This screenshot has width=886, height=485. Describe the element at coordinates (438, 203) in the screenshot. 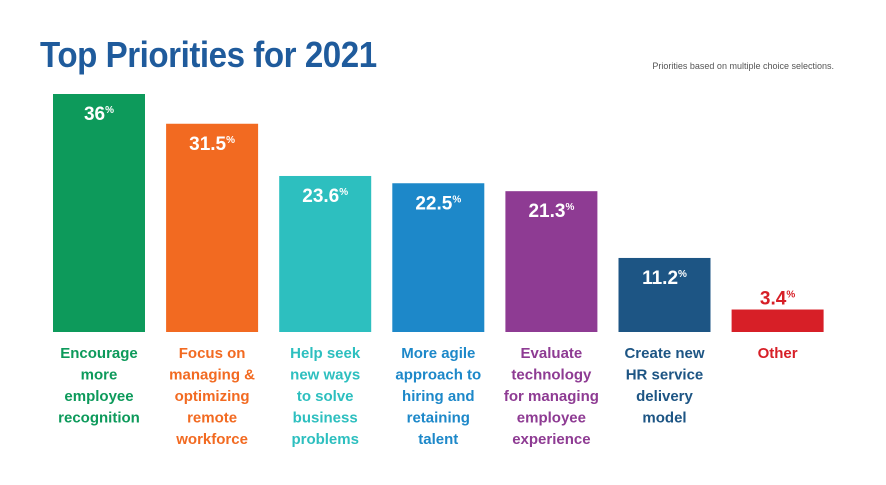

I see `value-label-4: 22.5%` at that location.